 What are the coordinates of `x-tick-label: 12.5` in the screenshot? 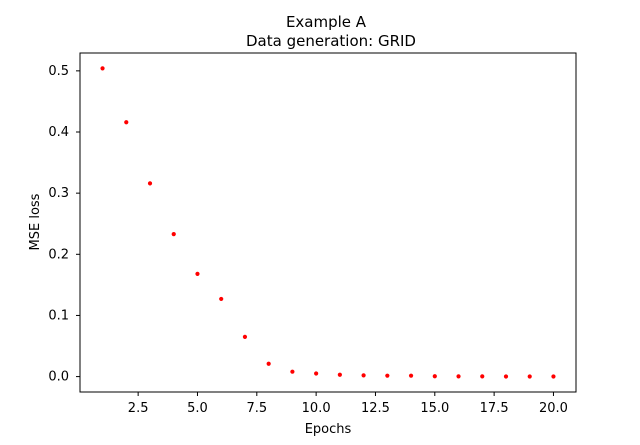 It's located at (375, 408).